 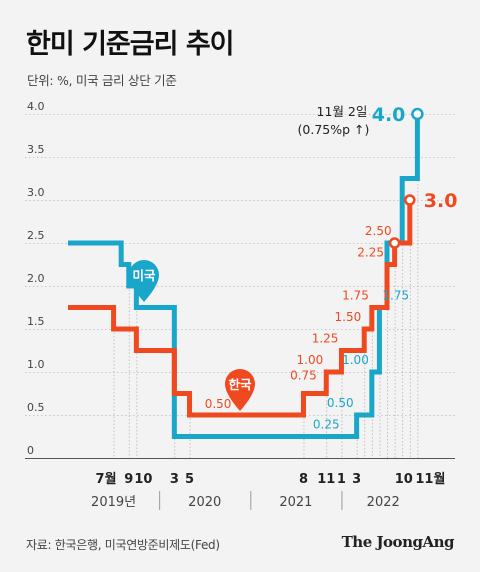 What do you see at coordinates (310, 360) in the screenshot?
I see `kr-value-label: 1.00` at bounding box center [310, 360].